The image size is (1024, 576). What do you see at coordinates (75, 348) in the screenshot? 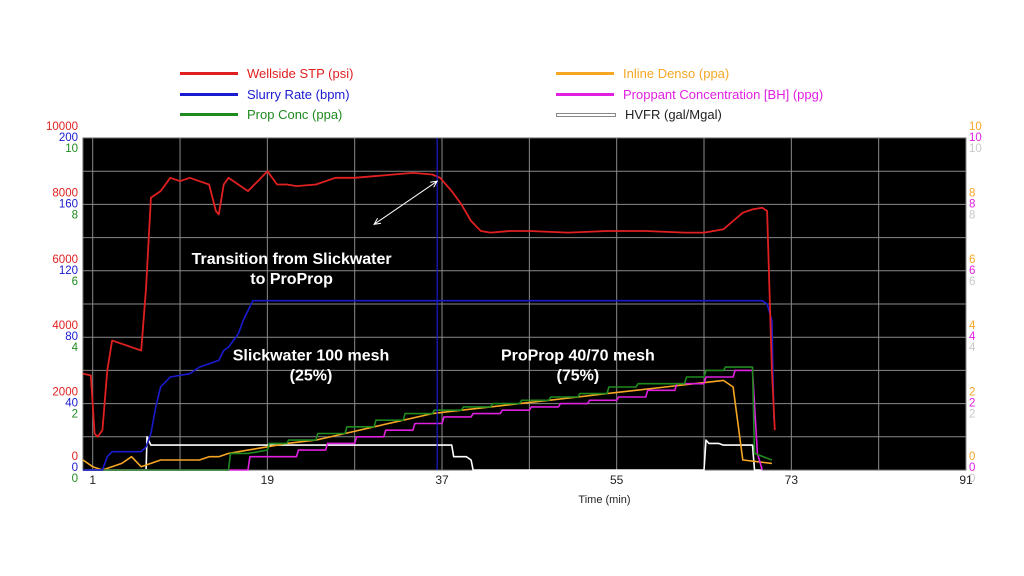
I see `left-tick-label-conc: 4` at bounding box center [75, 348].